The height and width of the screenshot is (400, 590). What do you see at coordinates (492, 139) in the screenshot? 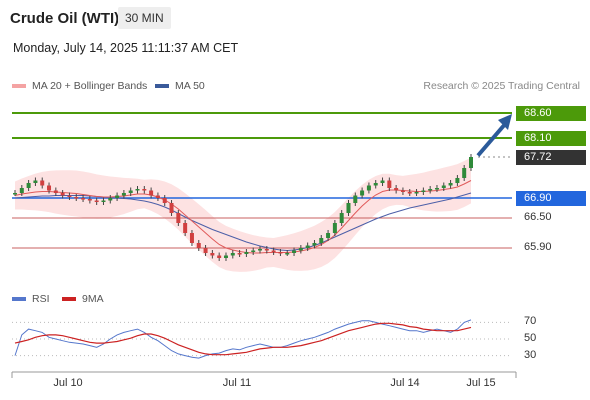
I see `target-arrow` at bounding box center [492, 139].